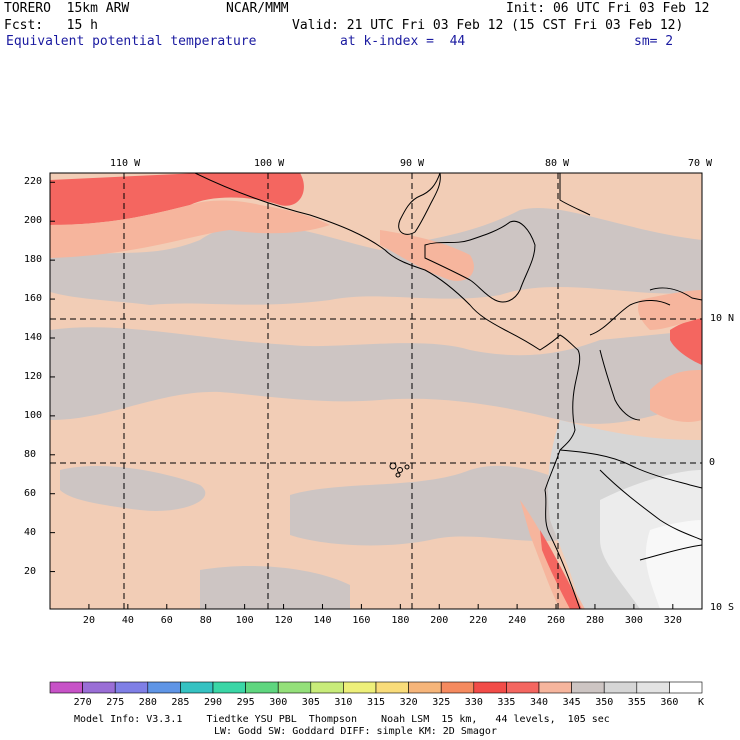  I want to click on x-grid-label: 120, so click(283, 620).